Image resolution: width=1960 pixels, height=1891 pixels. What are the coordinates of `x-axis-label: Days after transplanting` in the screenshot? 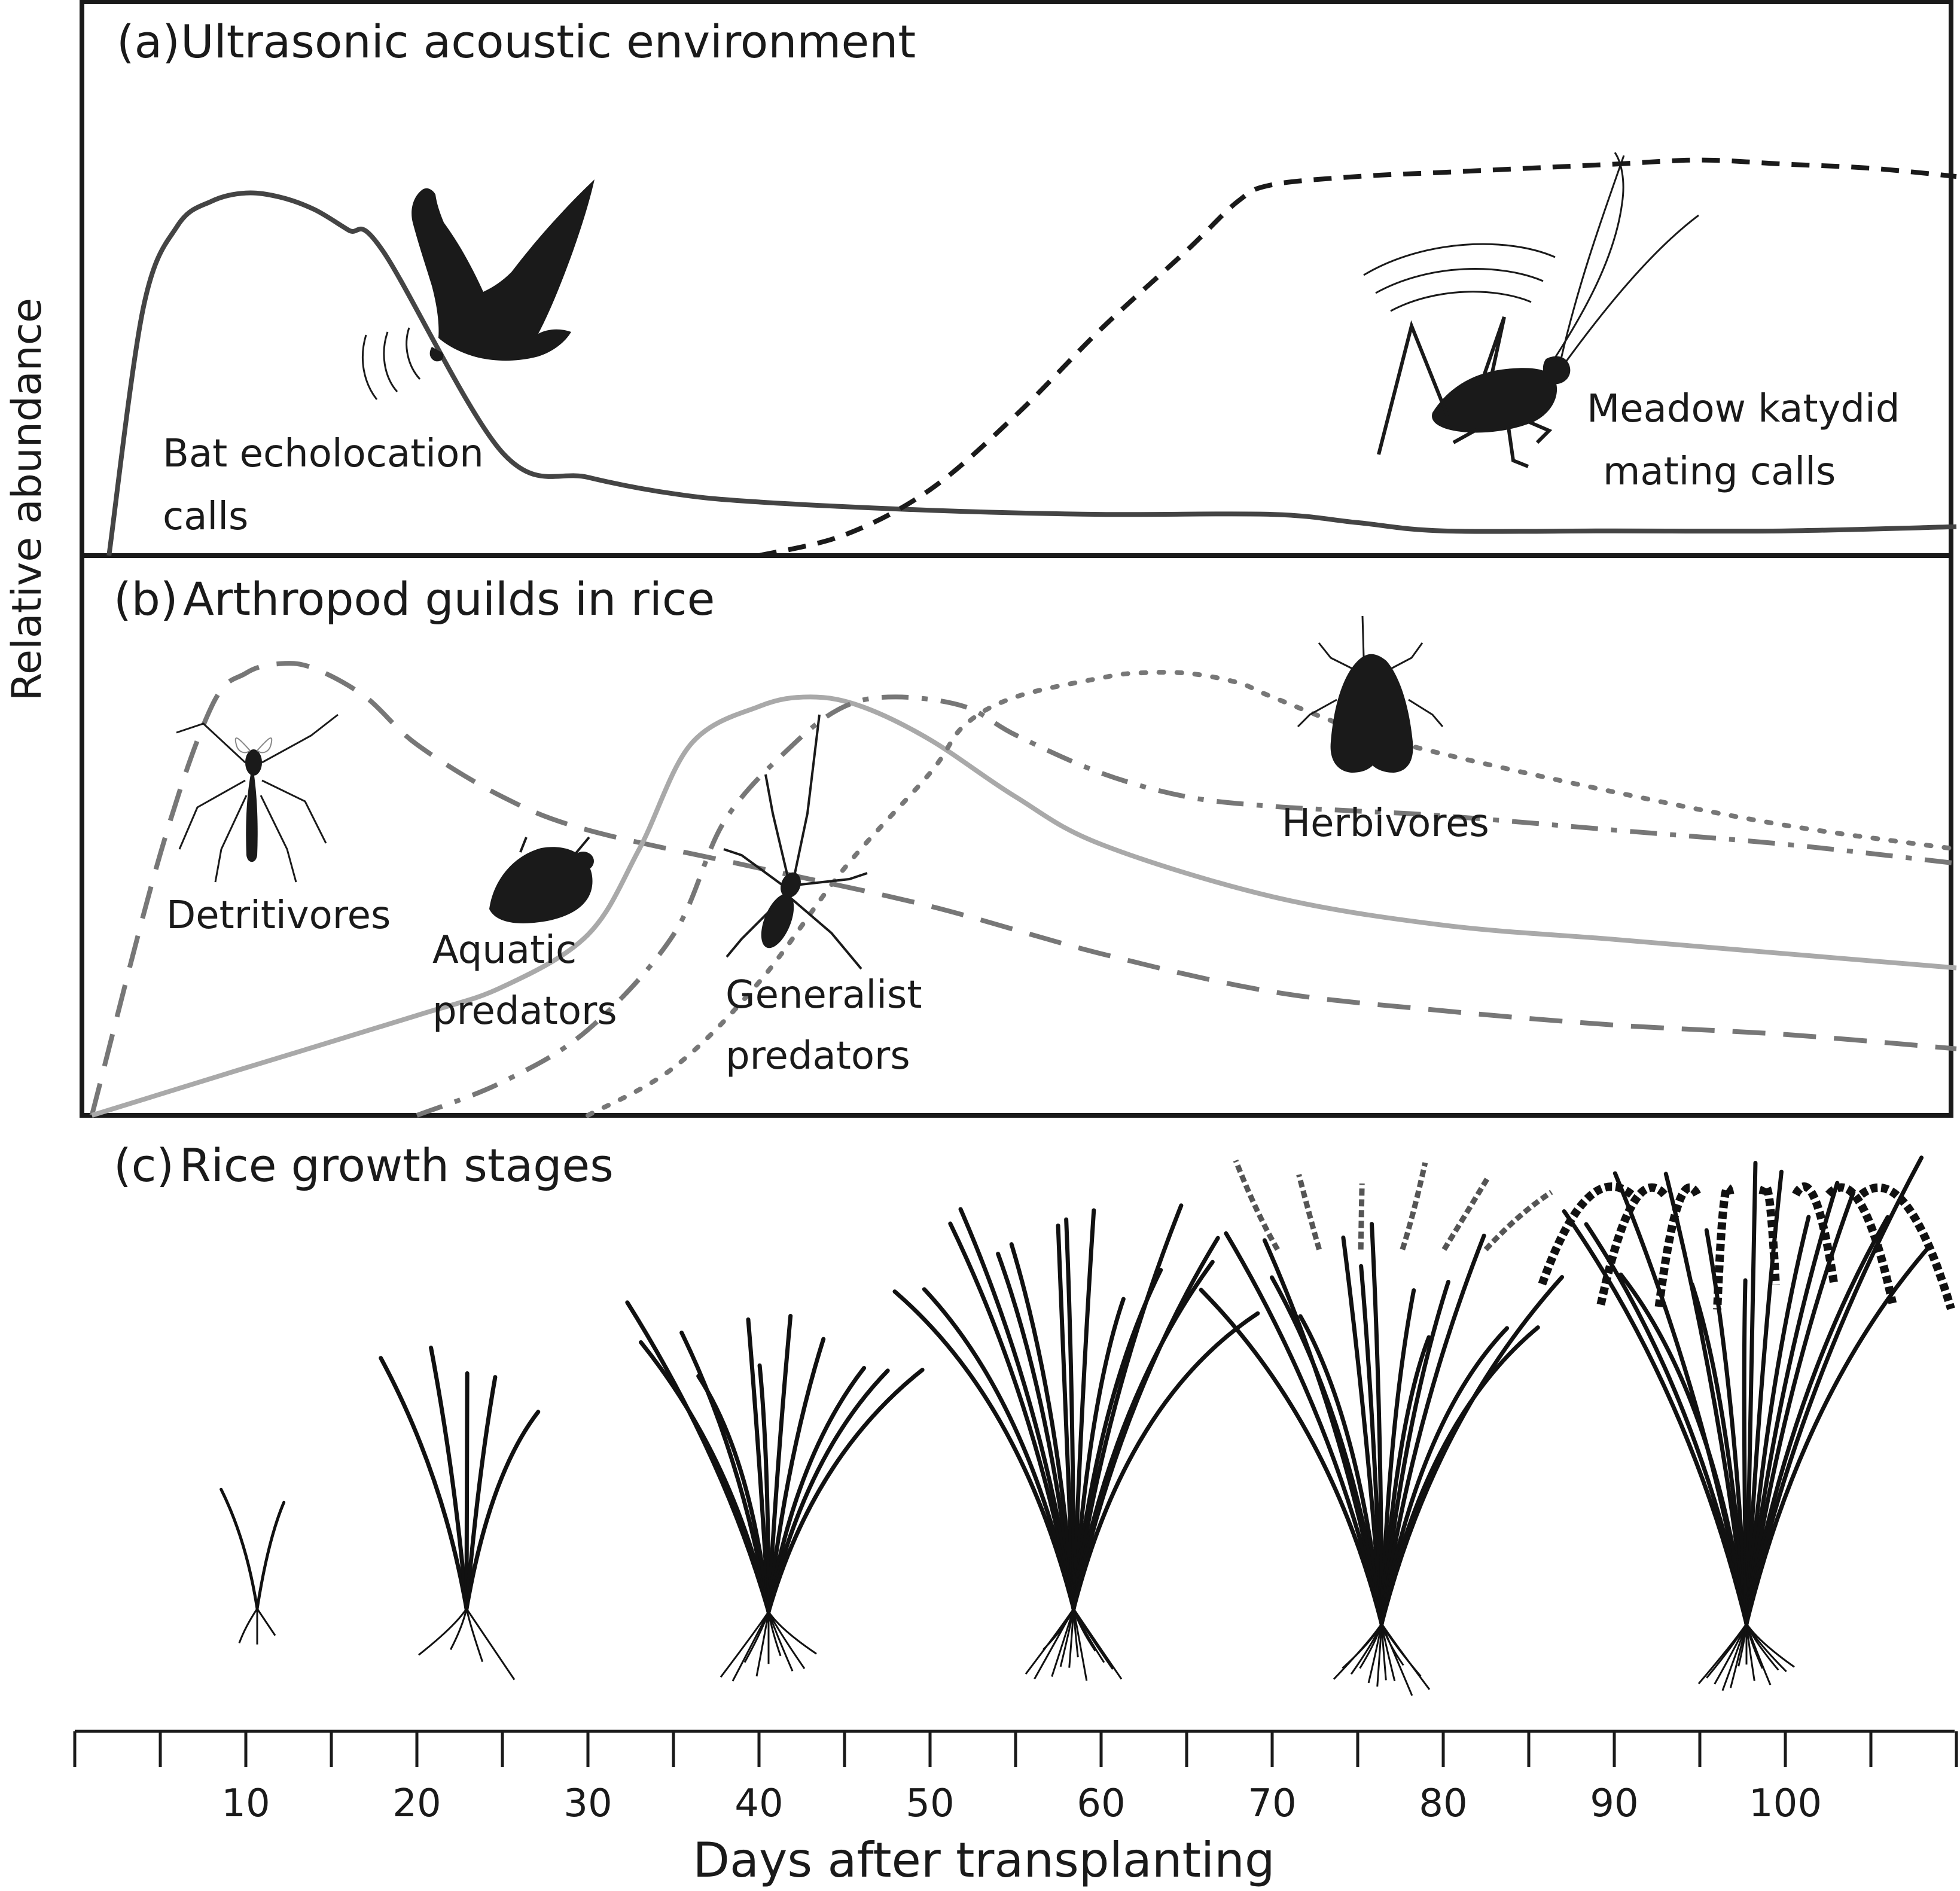 It's located at (984, 1860).